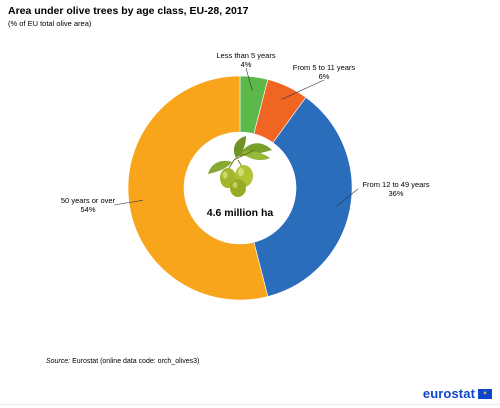 The image size is (500, 408). What do you see at coordinates (250, 404) in the screenshot?
I see `footer-divider` at bounding box center [250, 404].